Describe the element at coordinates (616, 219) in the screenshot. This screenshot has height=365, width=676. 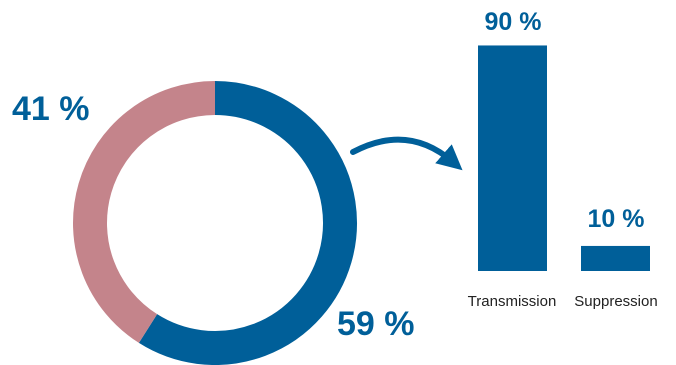
I see `bar-value-label-suppression: 10 %` at that location.